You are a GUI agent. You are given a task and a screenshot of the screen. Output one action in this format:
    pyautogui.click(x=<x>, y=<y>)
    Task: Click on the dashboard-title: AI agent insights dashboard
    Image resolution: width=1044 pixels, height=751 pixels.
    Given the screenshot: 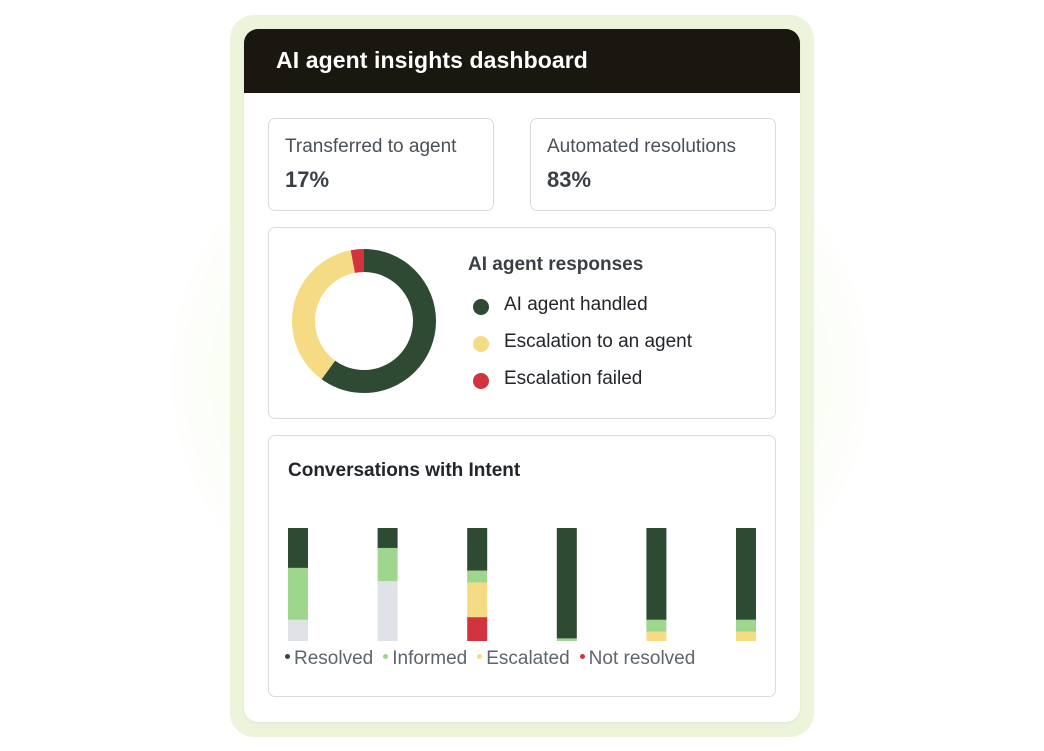 What is the action you would take?
    pyautogui.click(x=432, y=60)
    